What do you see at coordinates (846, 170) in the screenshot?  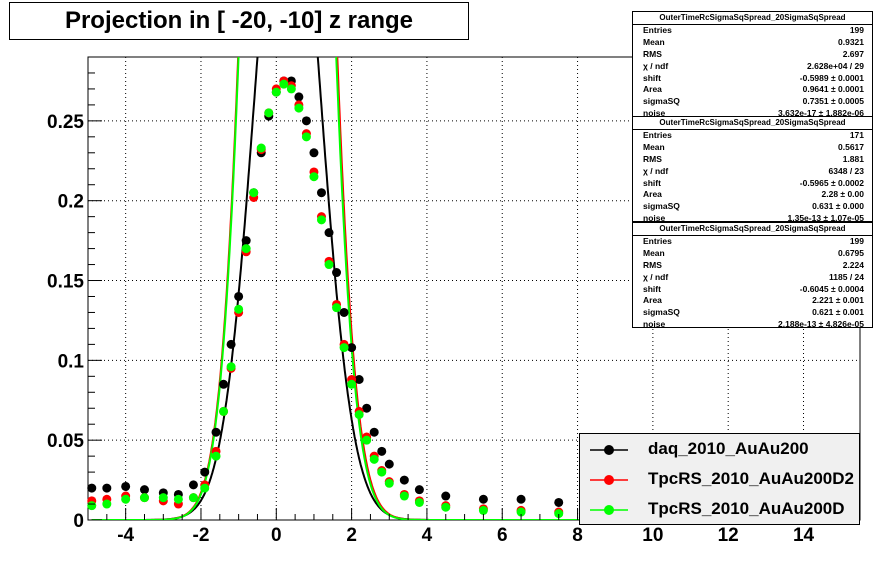 I see `stat-value: 6348 / 23` at bounding box center [846, 170].